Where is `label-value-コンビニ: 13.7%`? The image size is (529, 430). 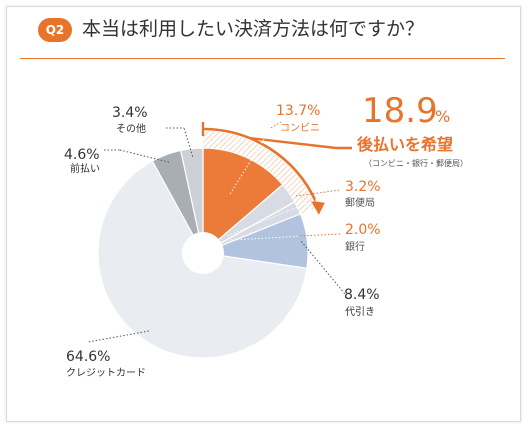
label-value-コンビニ: 13.7% is located at coordinates (298, 111).